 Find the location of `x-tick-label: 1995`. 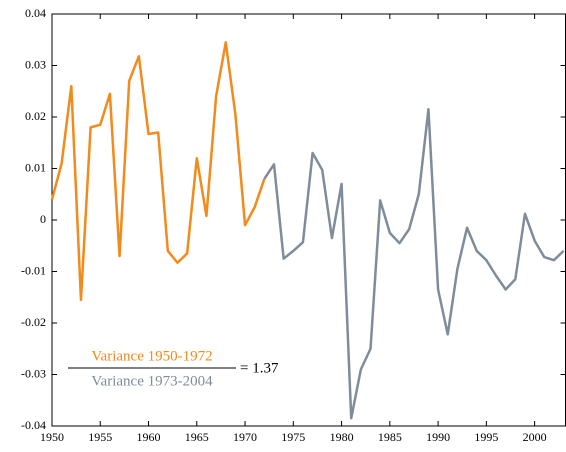

x-tick-label: 1995 is located at coordinates (486, 437).